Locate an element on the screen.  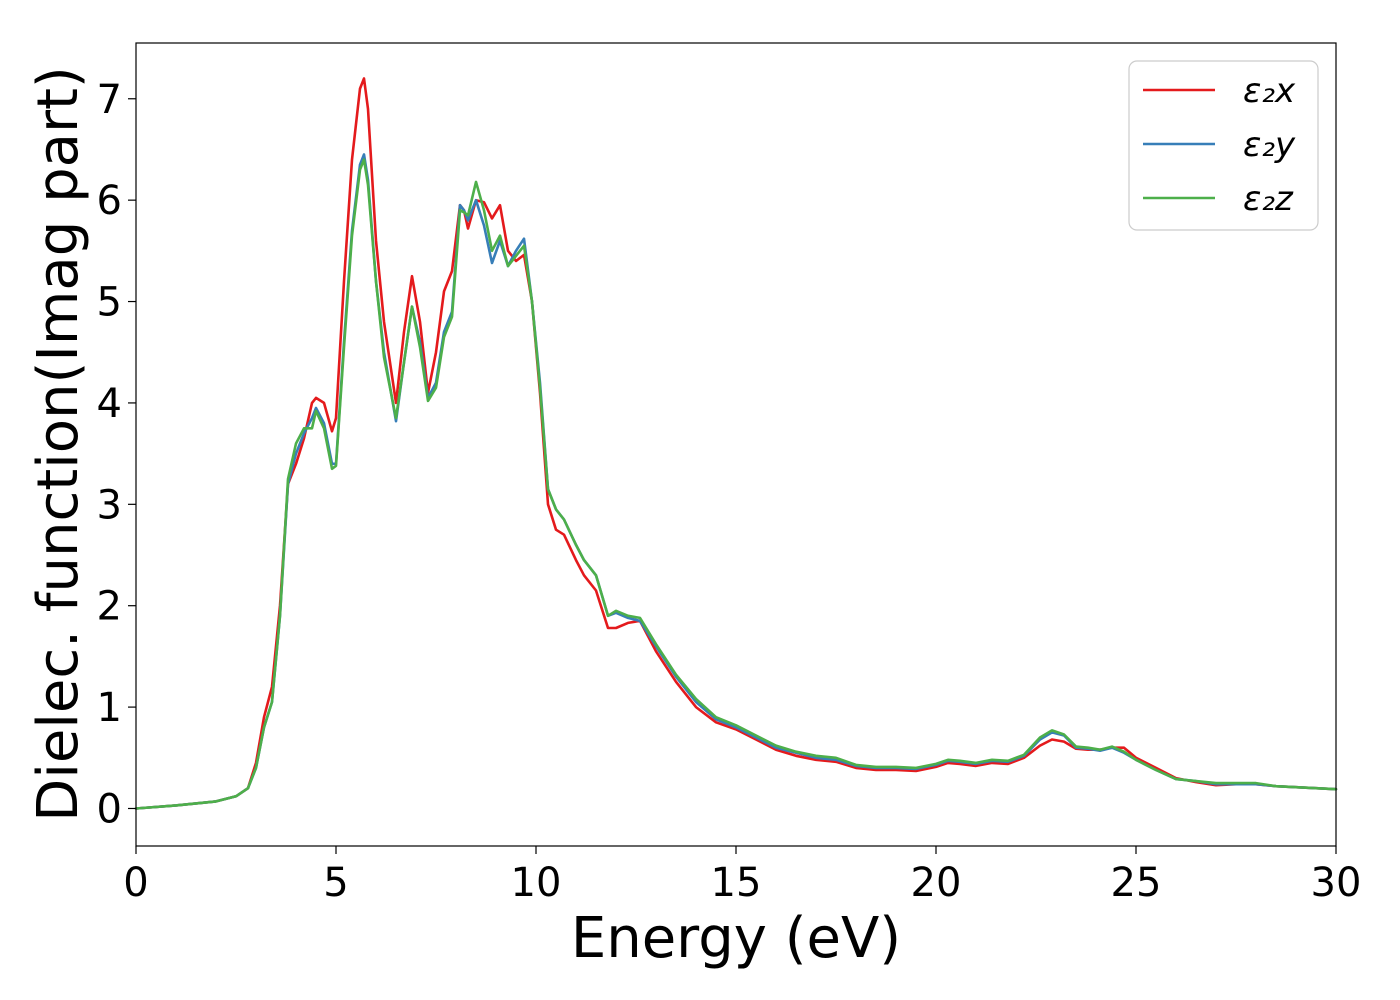
y-tick-label: 0 is located at coordinates (109, 809).